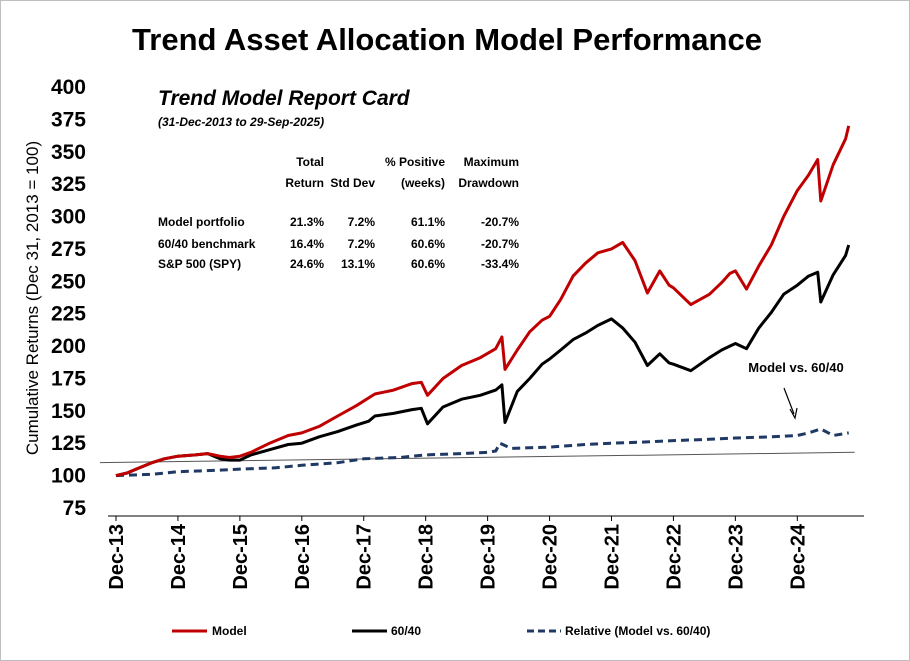  I want to click on row-model-stddev: 7.2%, so click(362, 222).